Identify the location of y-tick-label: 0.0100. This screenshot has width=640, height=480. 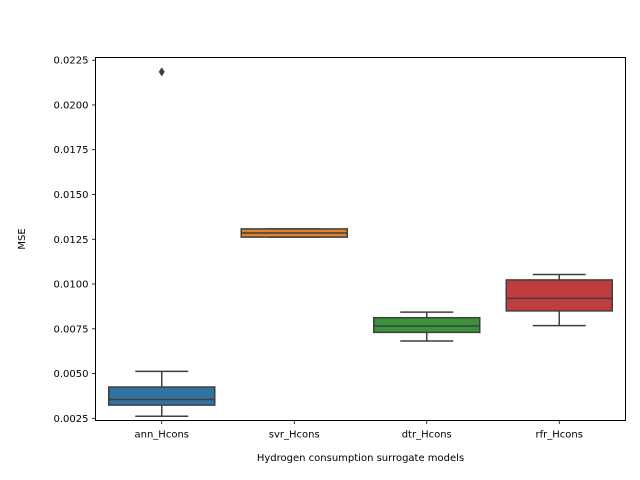
(71, 285).